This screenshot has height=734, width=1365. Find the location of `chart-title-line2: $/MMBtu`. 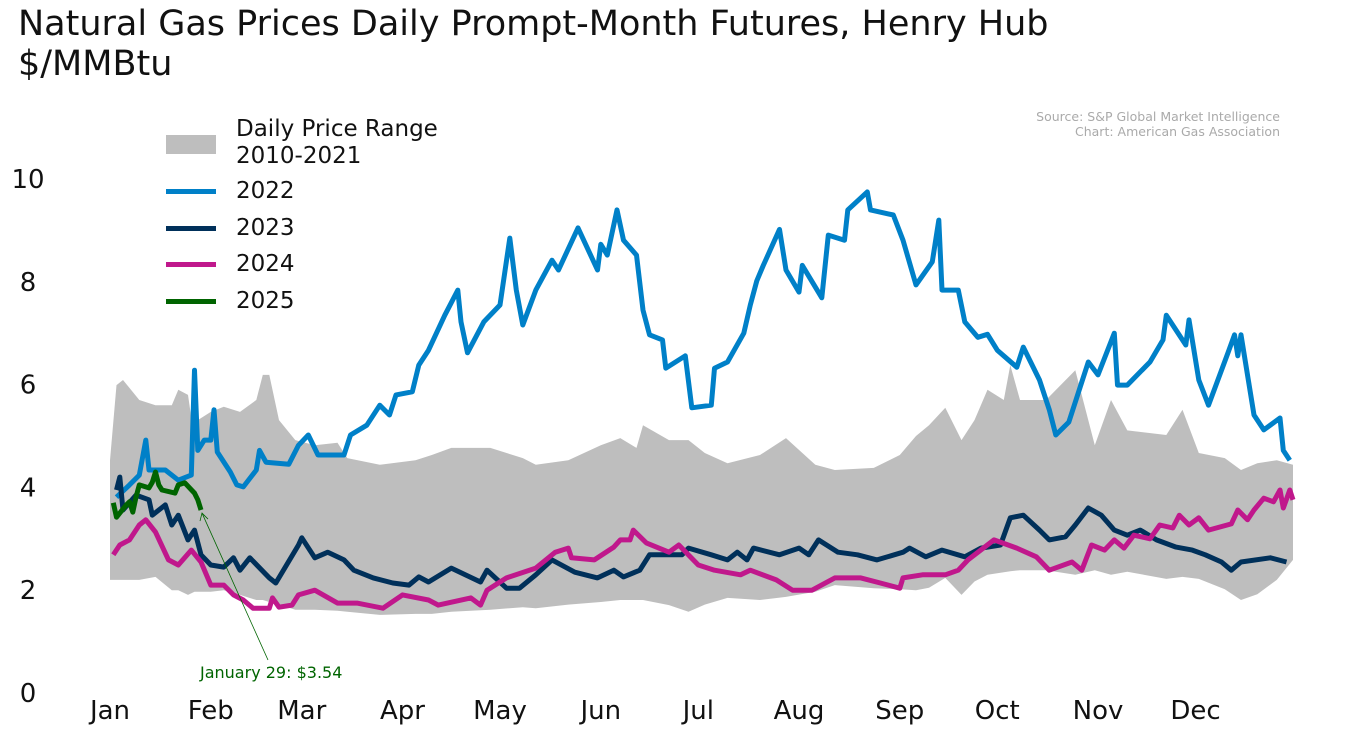

chart-title-line2: $/MMBtu is located at coordinates (95, 64).